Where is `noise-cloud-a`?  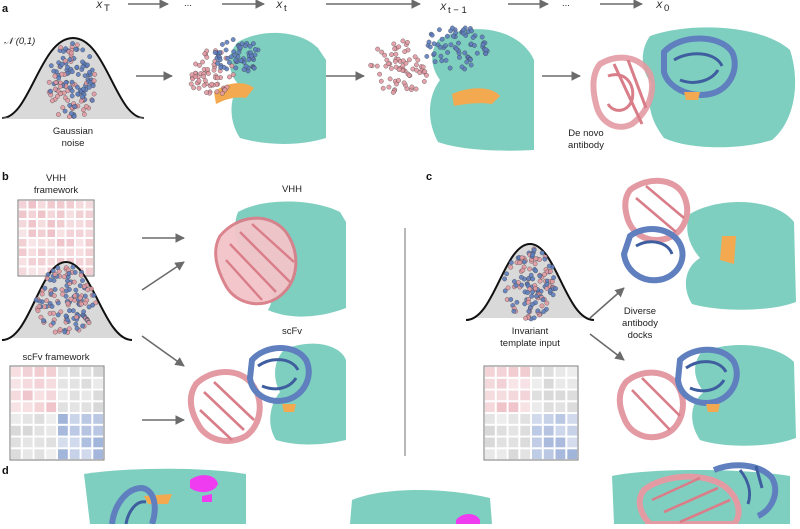
noise-cloud-a is located at coordinates (72, 80).